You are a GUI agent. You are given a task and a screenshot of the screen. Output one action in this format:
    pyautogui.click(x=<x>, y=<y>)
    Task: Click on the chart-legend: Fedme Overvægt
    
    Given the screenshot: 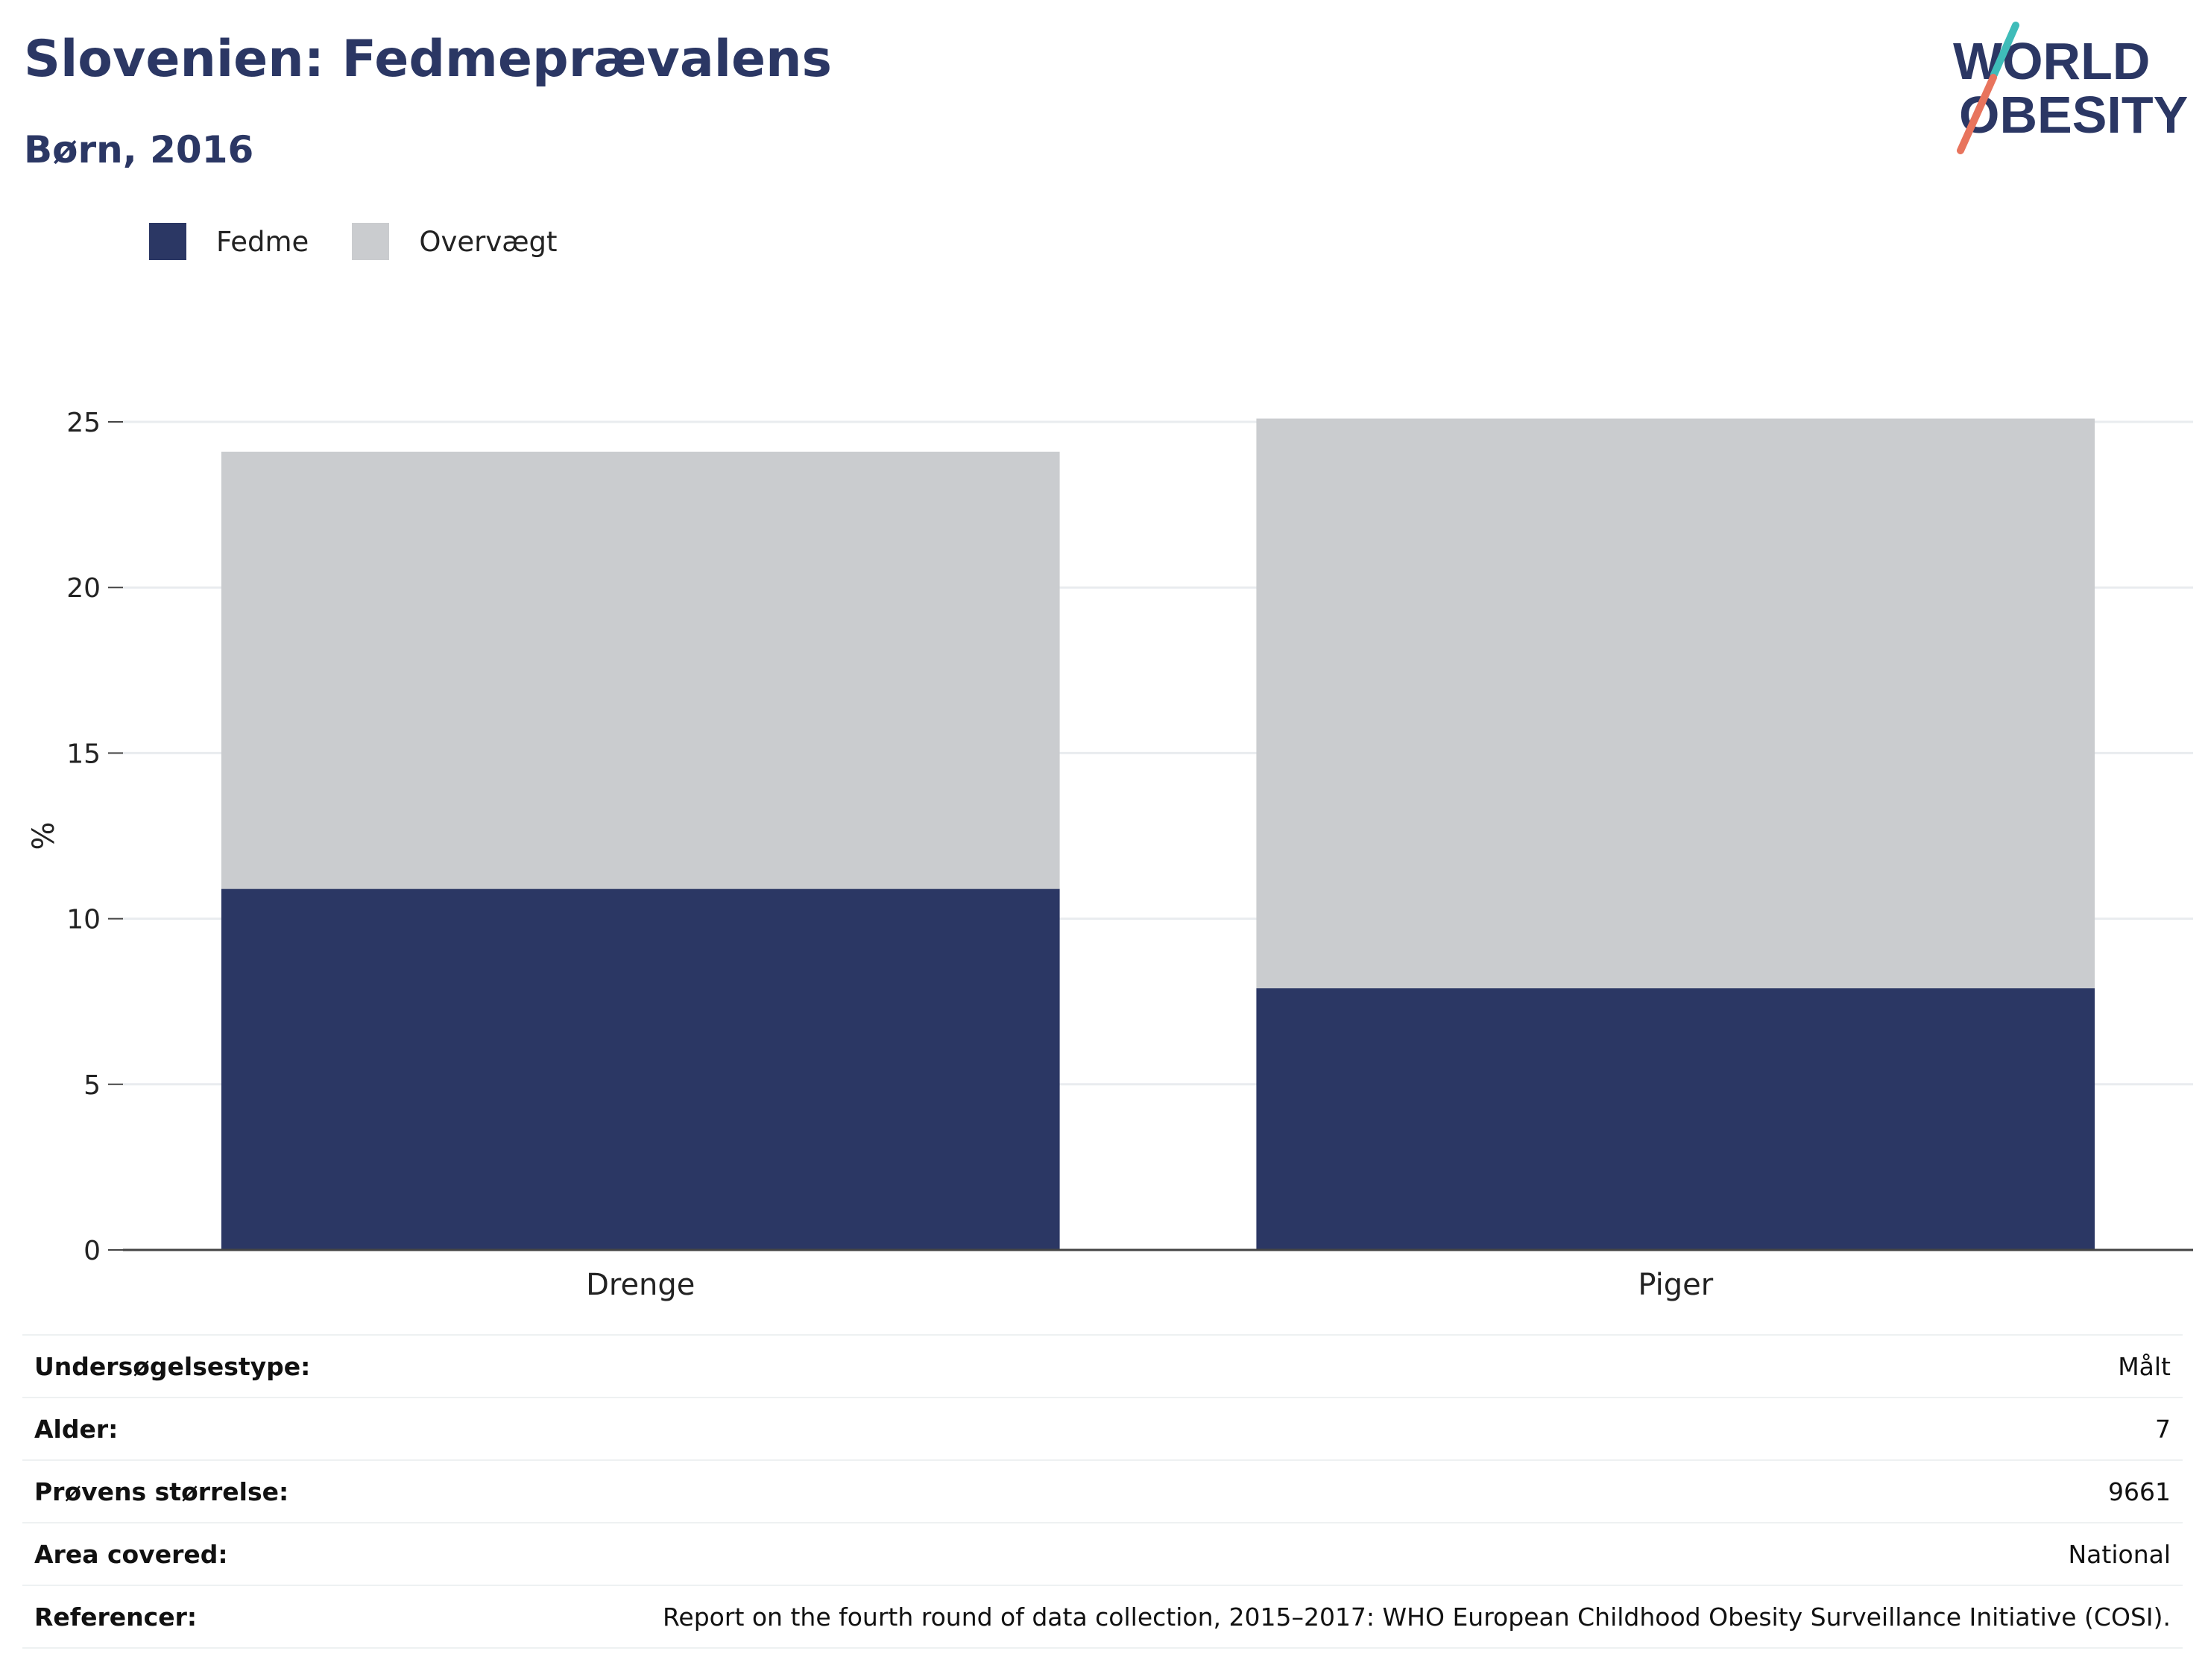 What is the action you would take?
    pyautogui.click(x=375, y=241)
    